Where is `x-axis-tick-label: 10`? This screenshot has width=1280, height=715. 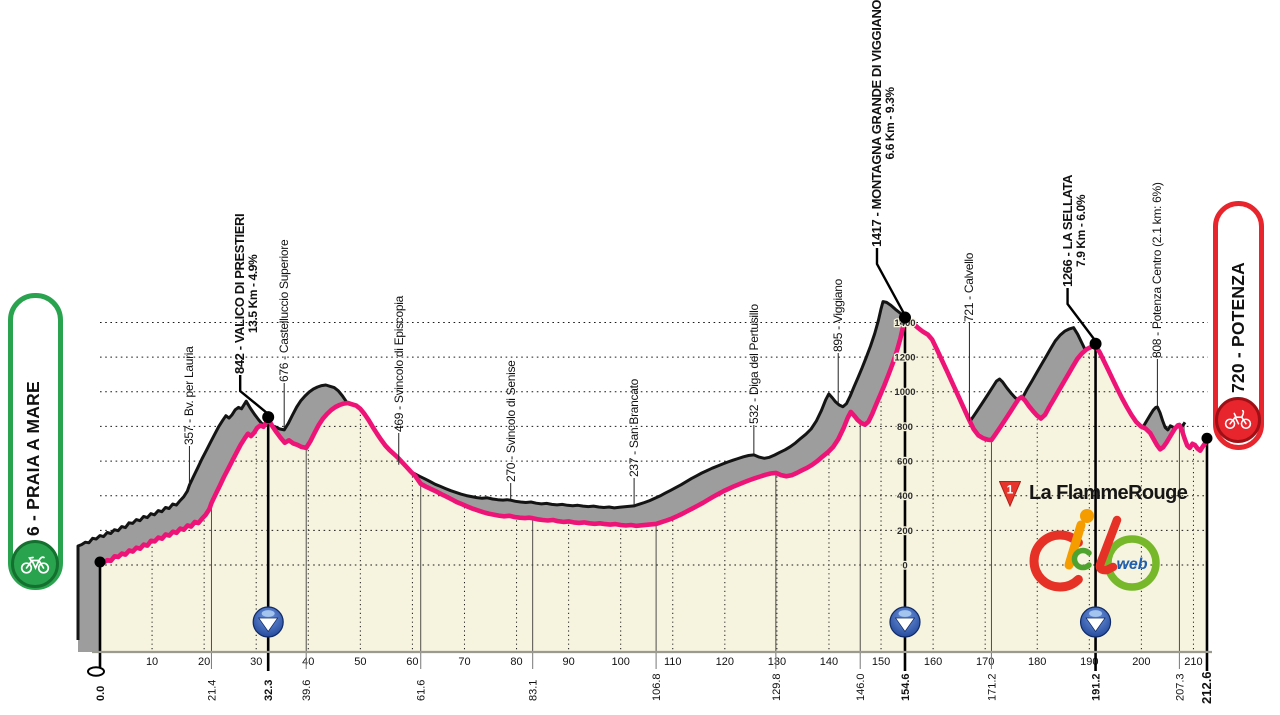
x-axis-tick-label: 10 is located at coordinates (152, 662).